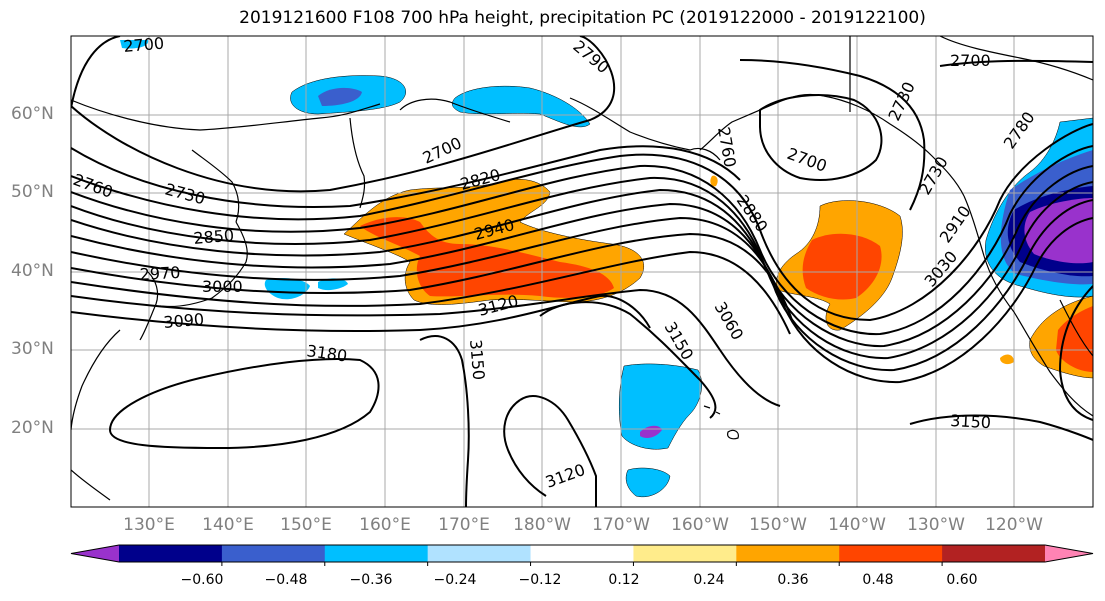 This screenshot has height=601, width=1105. I want to click on lon-label: 150°W, so click(778, 525).